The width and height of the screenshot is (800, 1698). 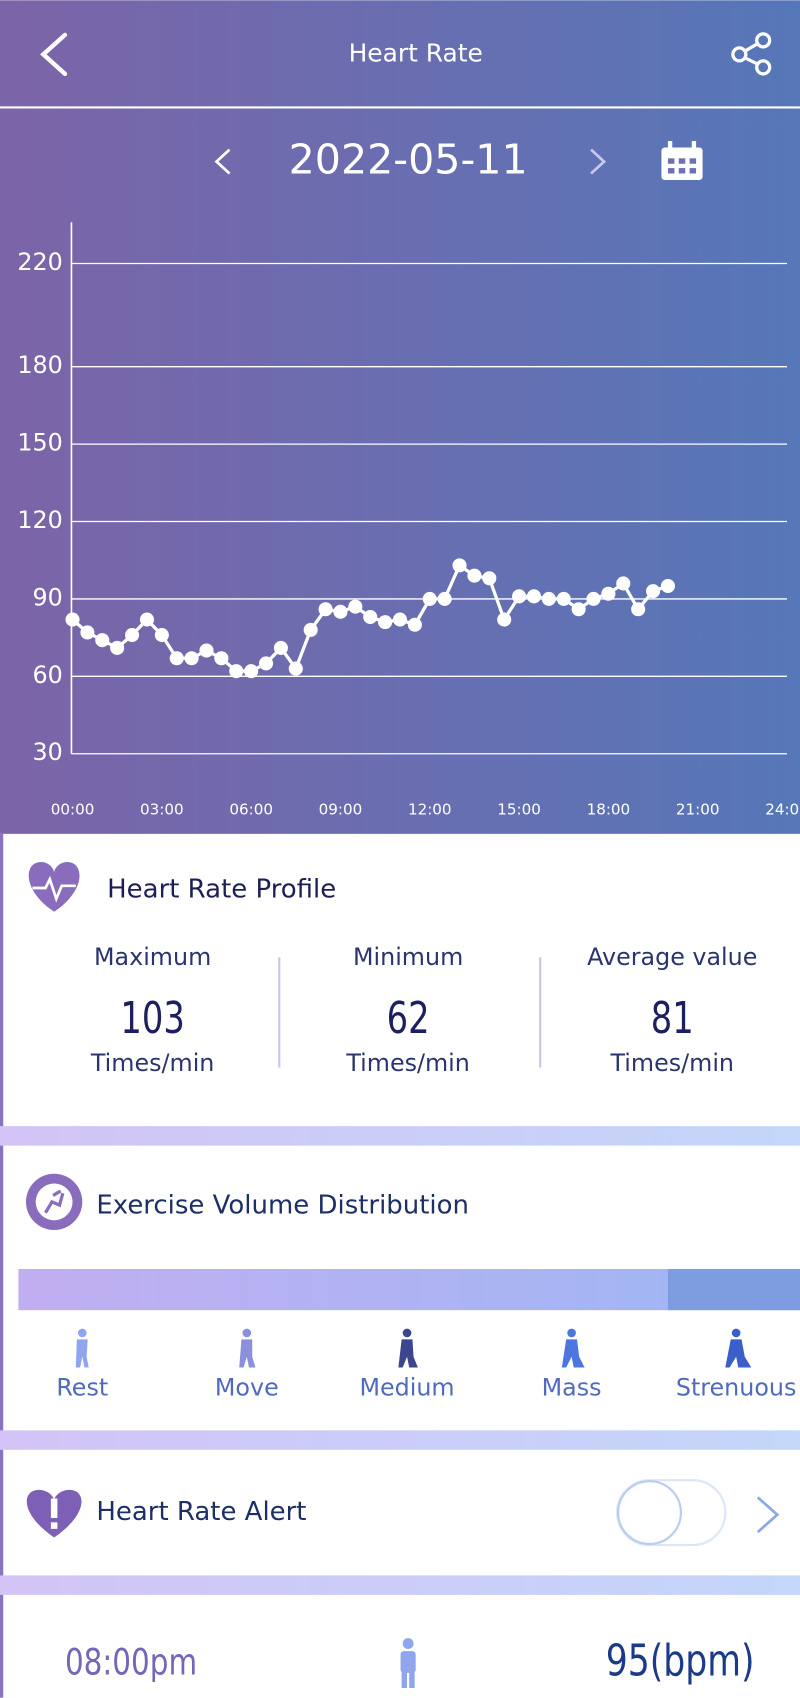 I want to click on stat-label: Minimum, so click(x=408, y=957).